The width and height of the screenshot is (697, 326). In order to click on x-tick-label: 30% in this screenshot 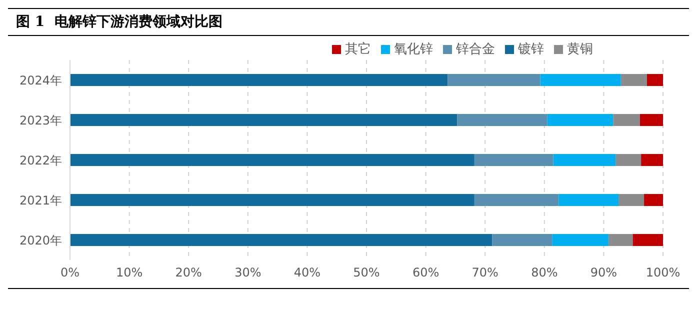, I will do `click(248, 273)`.